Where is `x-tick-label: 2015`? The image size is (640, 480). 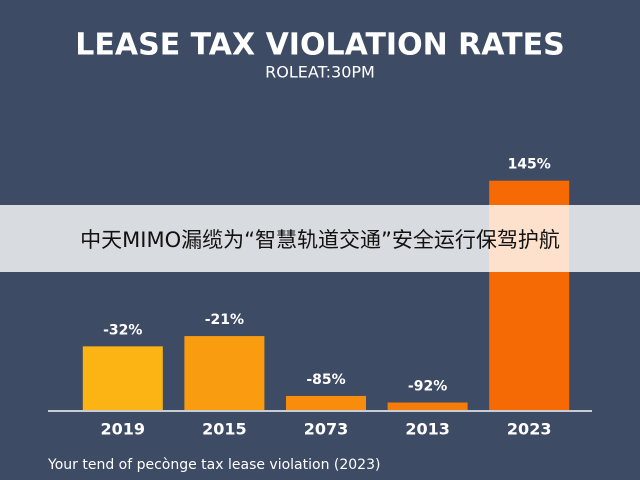
x-tick-label: 2015 is located at coordinates (224, 429).